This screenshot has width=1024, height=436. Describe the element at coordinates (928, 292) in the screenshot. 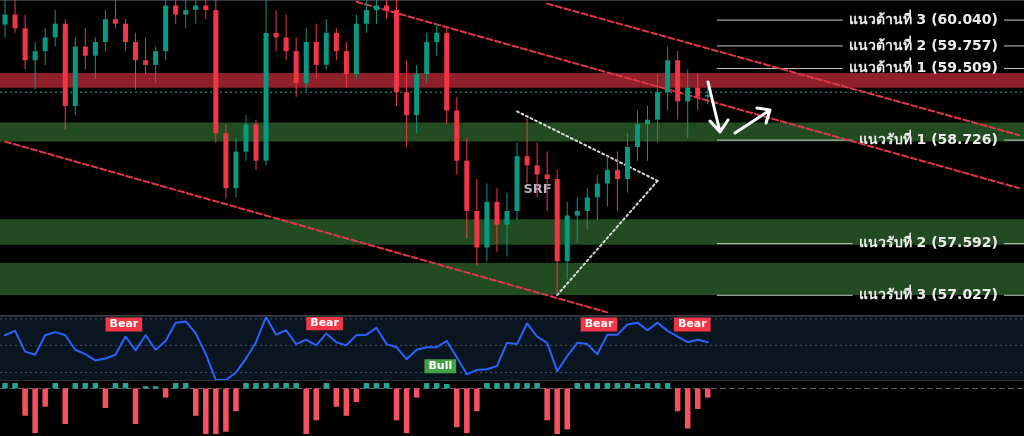

I see `ref-line-label: แนวรับที่ 3 (57.027)` at that location.